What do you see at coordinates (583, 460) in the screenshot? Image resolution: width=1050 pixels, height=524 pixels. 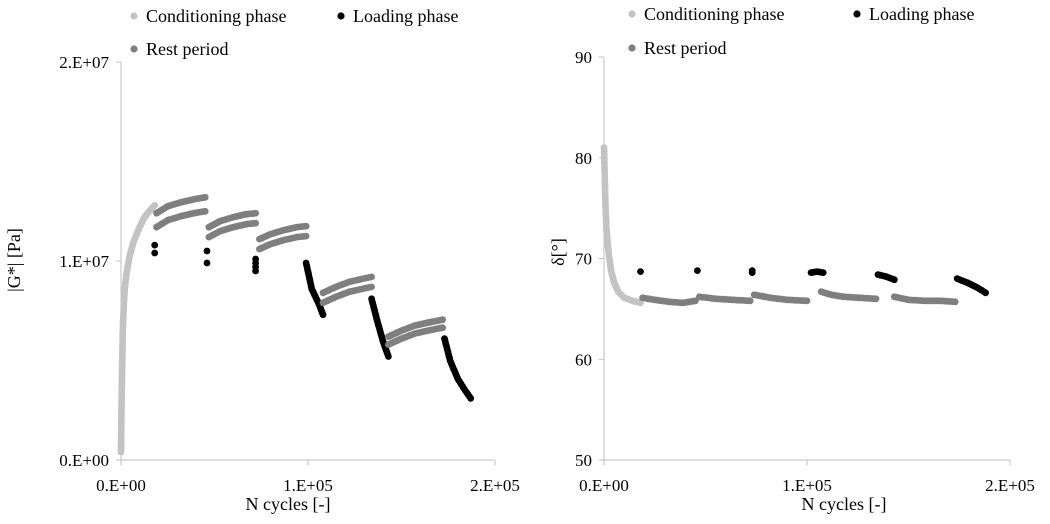 I see `y-tick-label: 50` at bounding box center [583, 460].